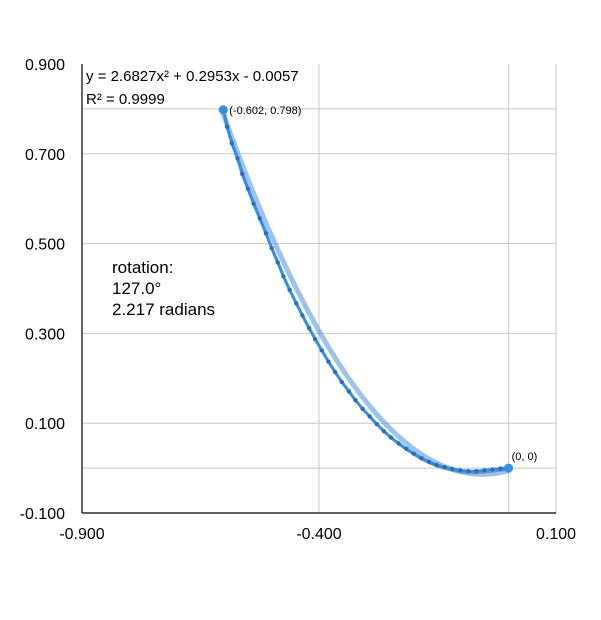 The image size is (601, 620). I want to click on trendline-equation: y = 2.6827x² + 0.2953x - 0.0057, so click(192, 76).